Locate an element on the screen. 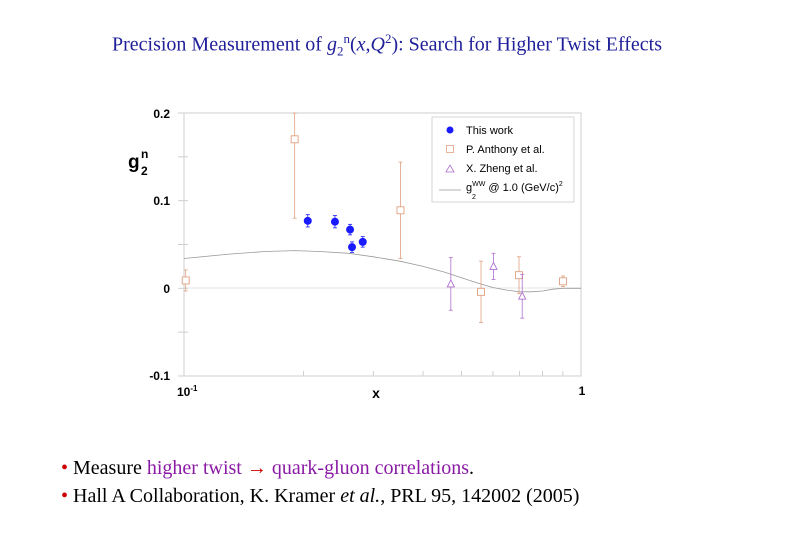 The image size is (792, 540). y-tick-label: 0.1 is located at coordinates (161, 201).